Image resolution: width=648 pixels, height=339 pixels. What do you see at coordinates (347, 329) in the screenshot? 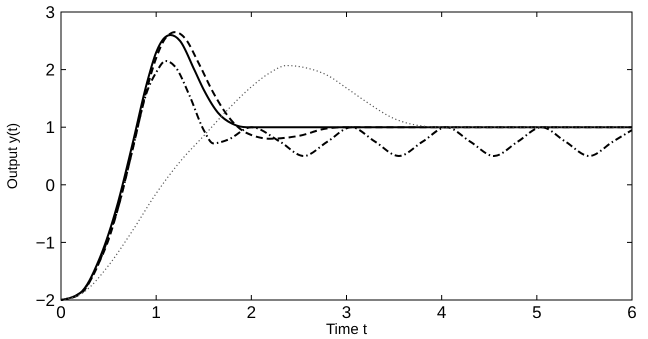
I see `x-axis-title: Time t` at bounding box center [347, 329].